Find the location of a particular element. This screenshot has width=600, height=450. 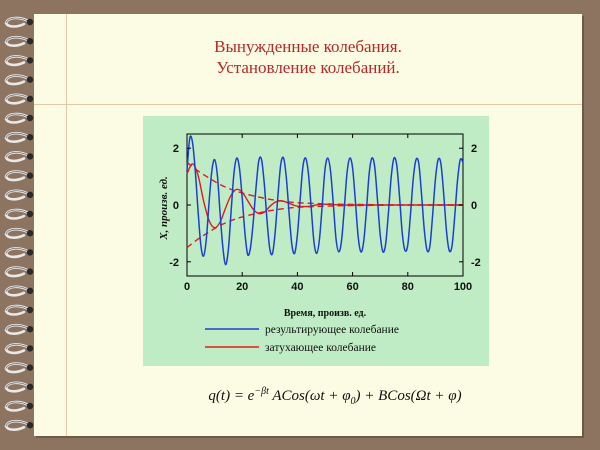

y-tick-label-left: 0 is located at coordinates (176, 206).